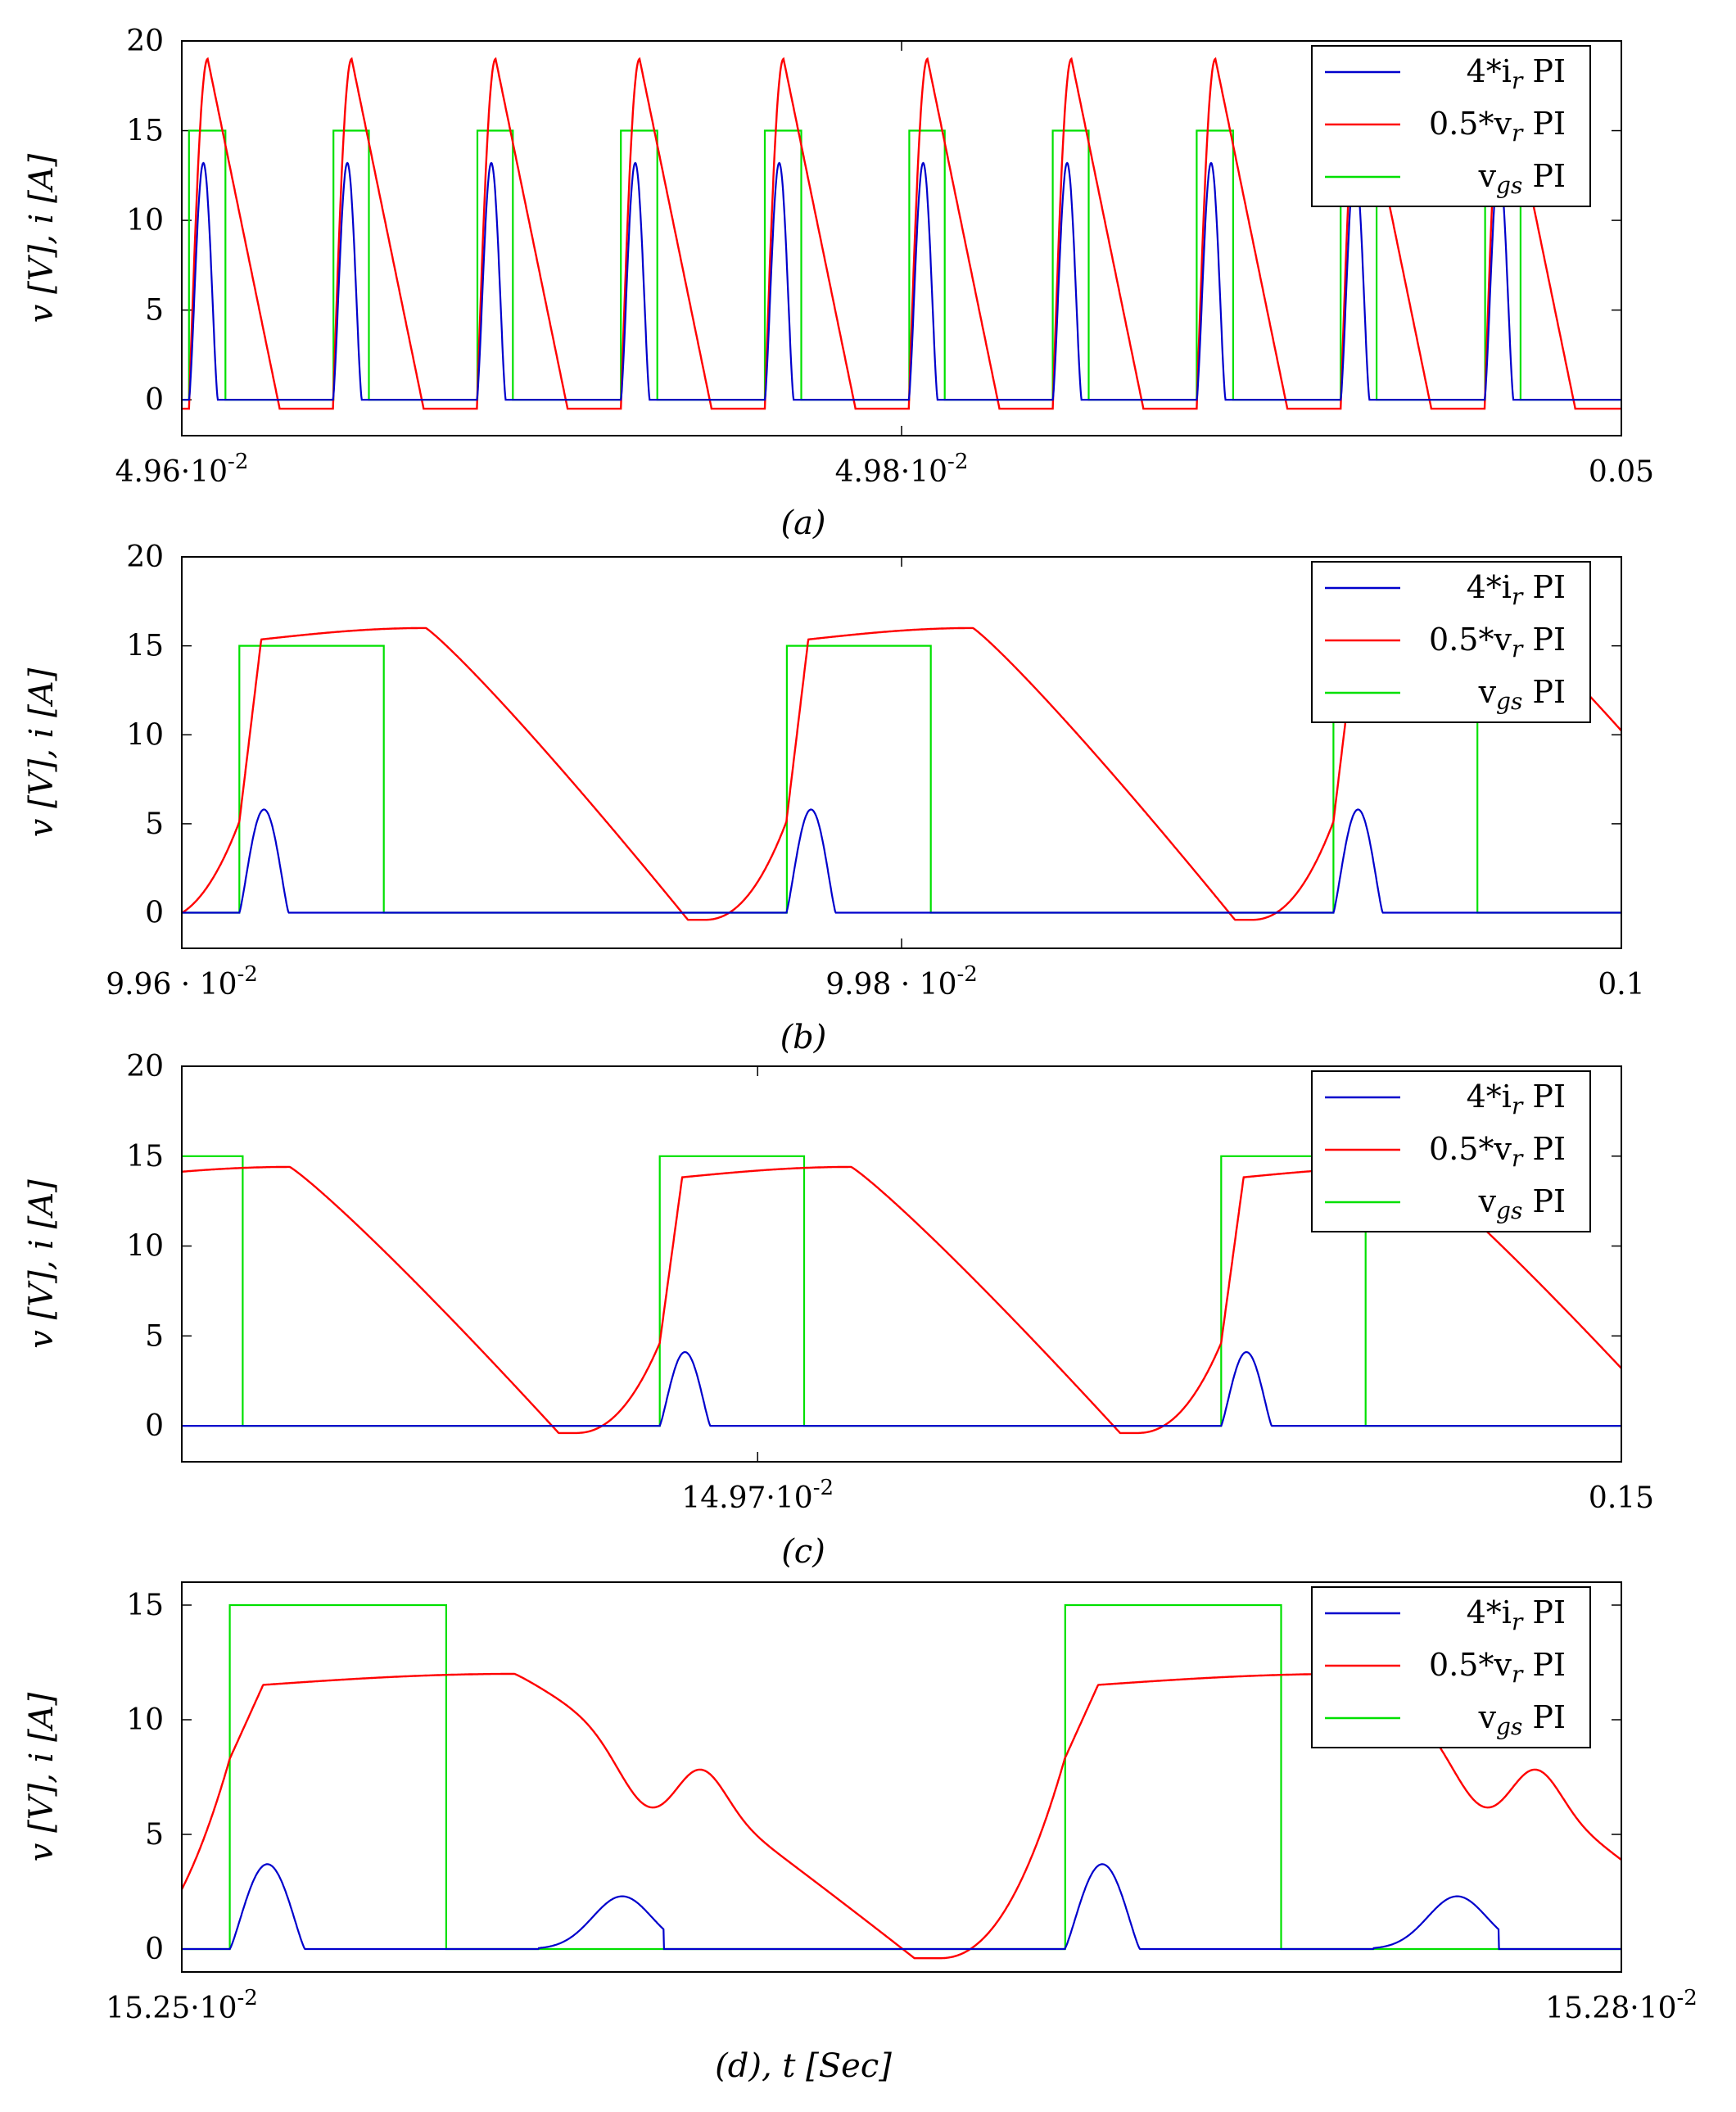 The height and width of the screenshot is (2112, 1736). I want to click on x-tick-label: 9.96 · 10⁻², so click(182, 982).